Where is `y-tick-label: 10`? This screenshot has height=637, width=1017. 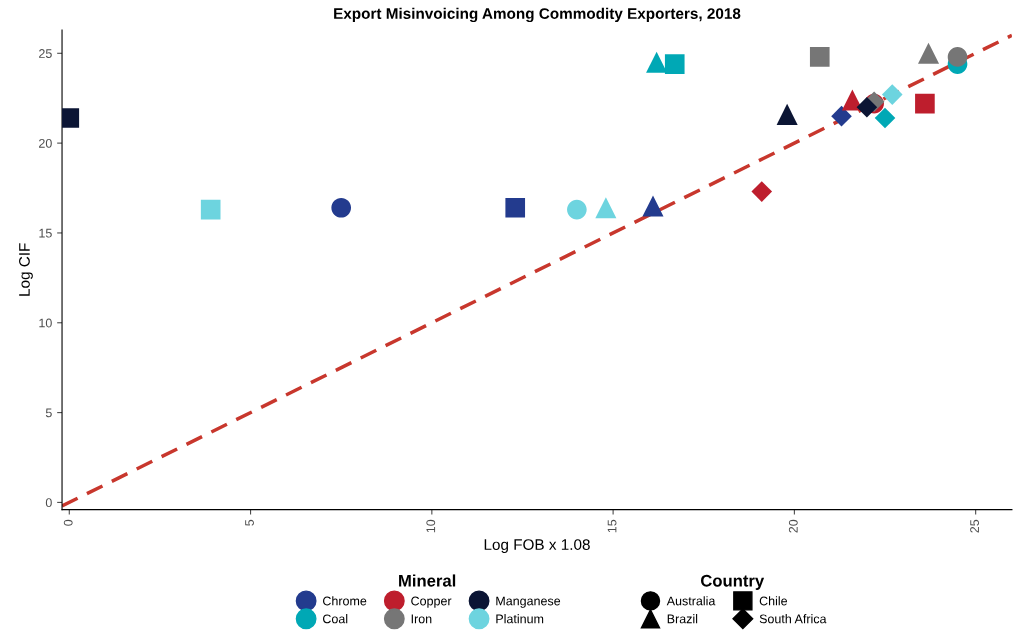 y-tick-label: 10 is located at coordinates (45, 323).